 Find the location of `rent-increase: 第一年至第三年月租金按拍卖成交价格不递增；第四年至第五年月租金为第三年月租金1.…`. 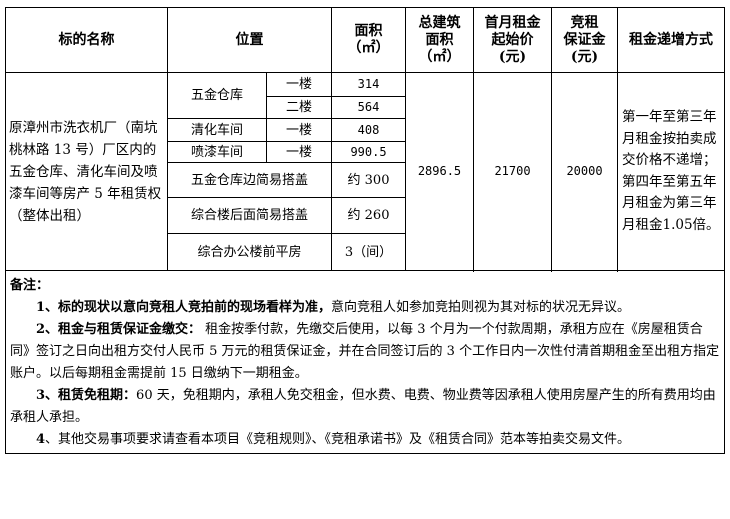

rent-increase: 第一年至第三年月租金按拍卖成交价格不递增；第四年至第五年月租金为第三年月租金1.… is located at coordinates (671, 171).